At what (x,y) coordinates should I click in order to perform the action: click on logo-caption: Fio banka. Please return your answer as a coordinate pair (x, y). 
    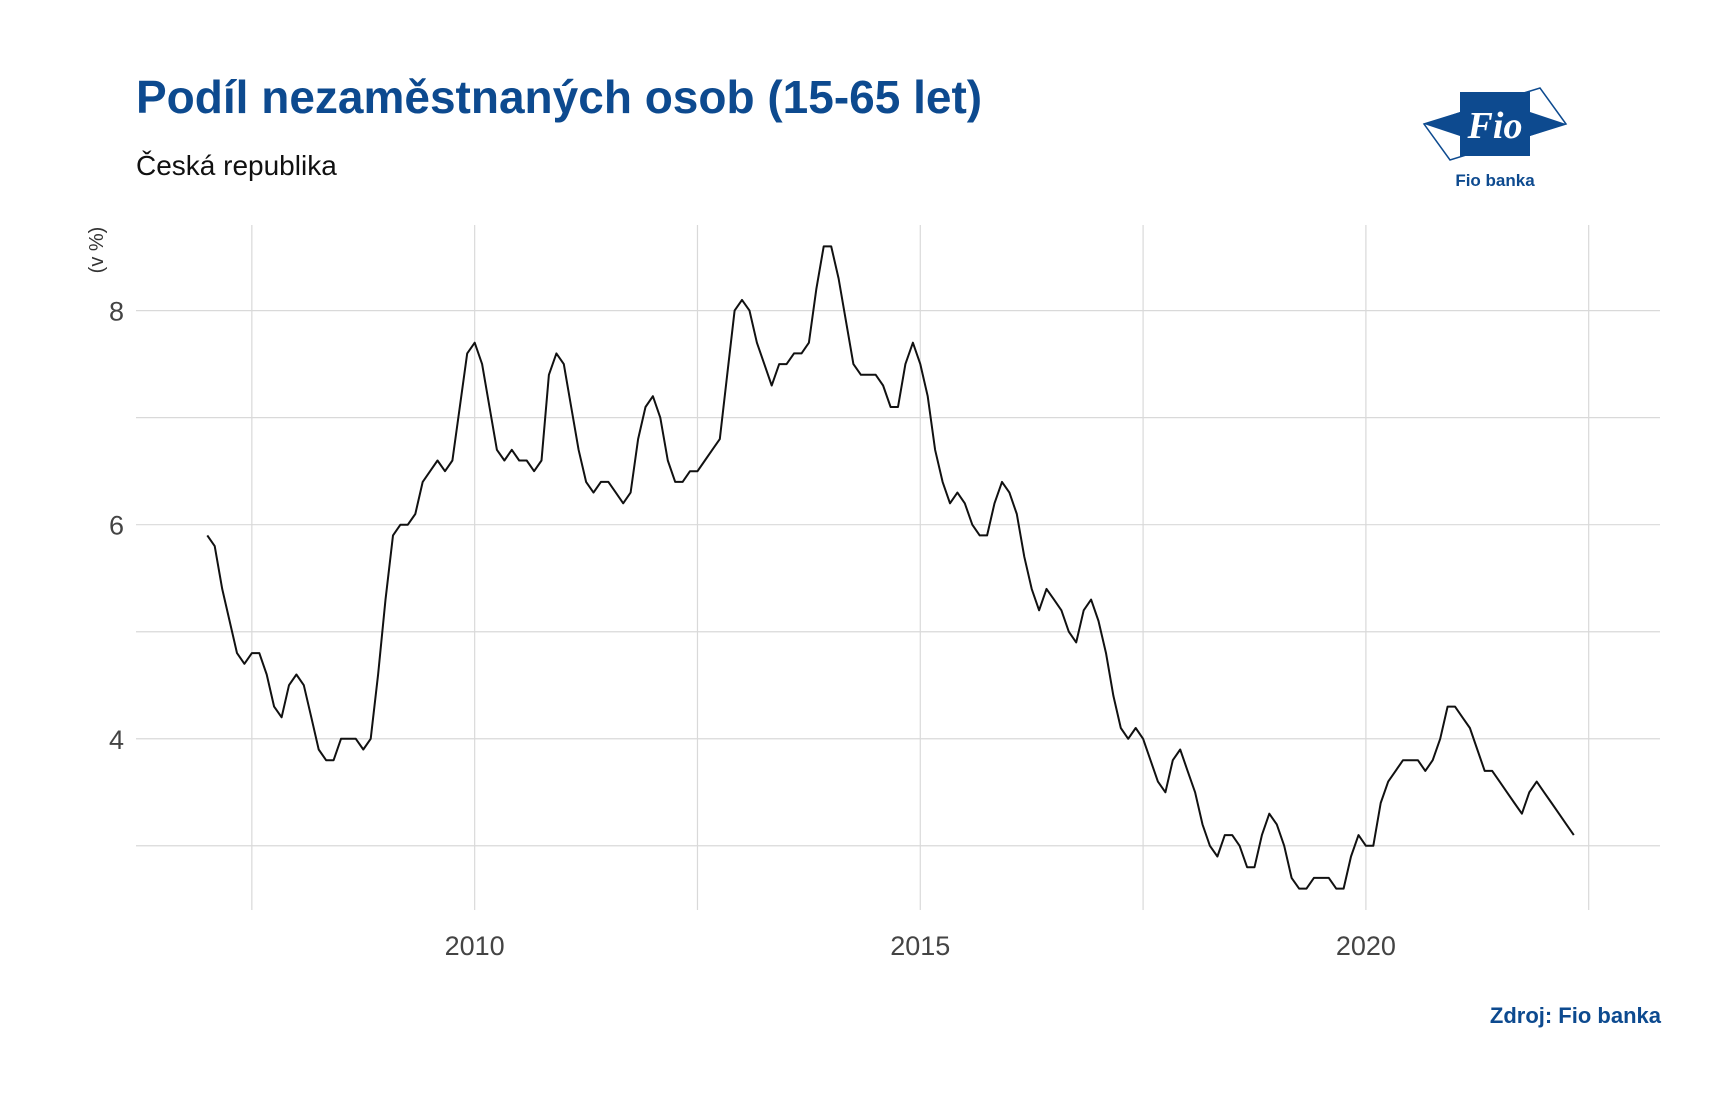
    Looking at the image, I should click on (1495, 180).